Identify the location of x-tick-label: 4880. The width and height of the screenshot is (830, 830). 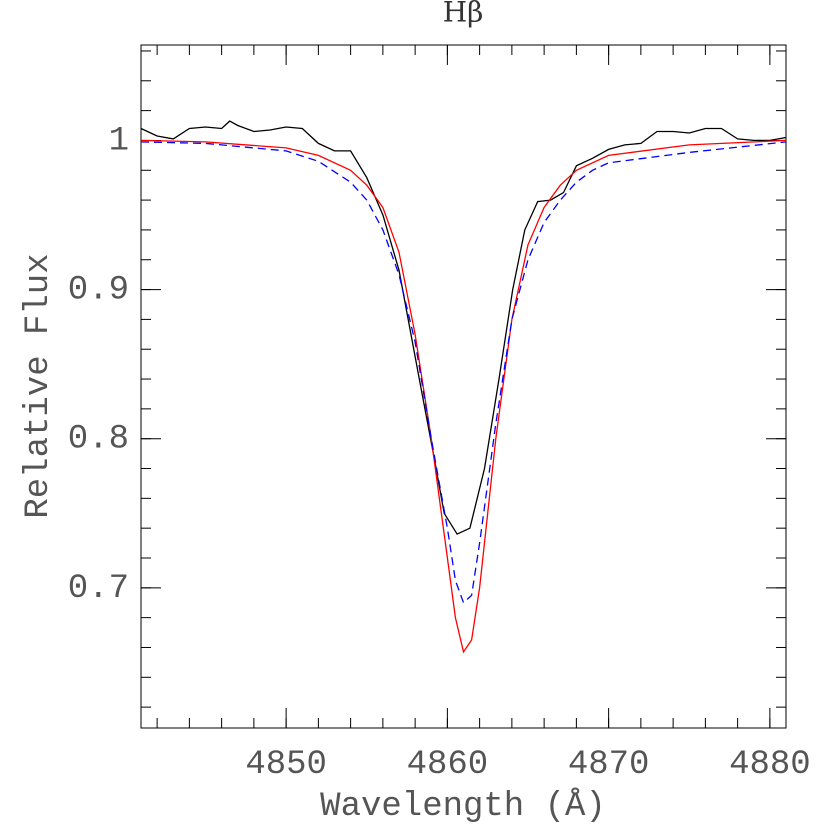
(770, 765).